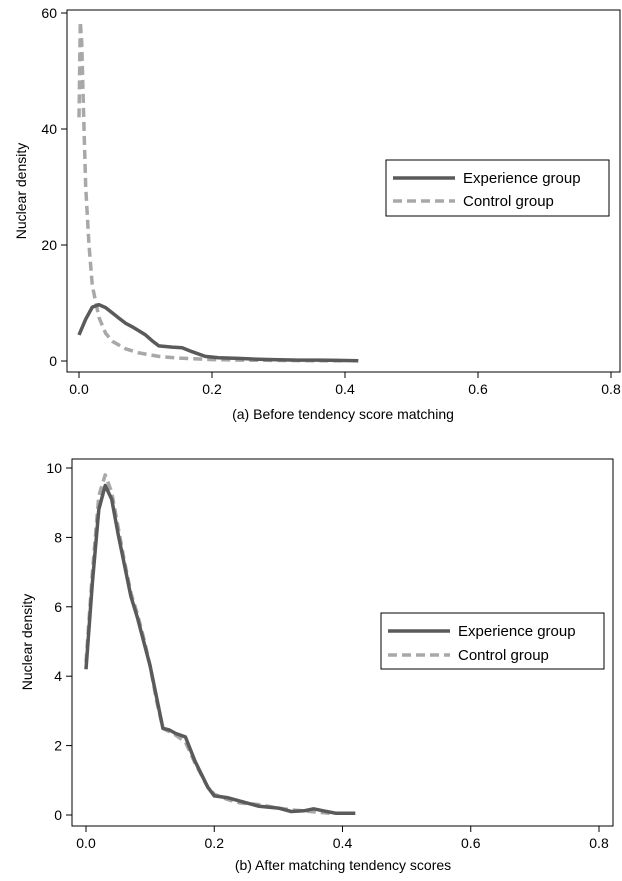 The height and width of the screenshot is (881, 622). What do you see at coordinates (58, 676) in the screenshot?
I see `y-tick-label: 4` at bounding box center [58, 676].